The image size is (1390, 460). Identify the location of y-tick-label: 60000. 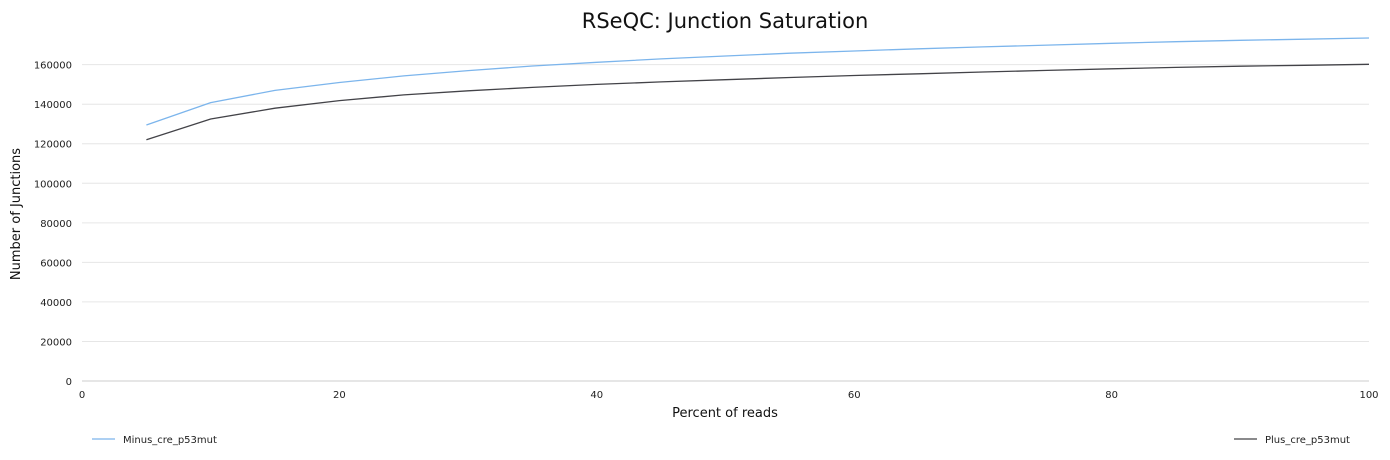
(56, 263).